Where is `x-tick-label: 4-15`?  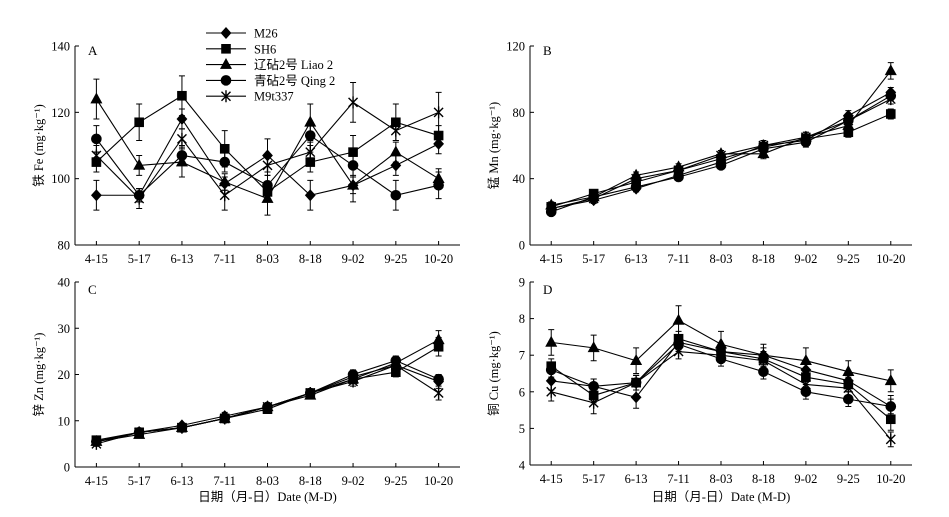
x-tick-label: 4-15 is located at coordinates (96, 259).